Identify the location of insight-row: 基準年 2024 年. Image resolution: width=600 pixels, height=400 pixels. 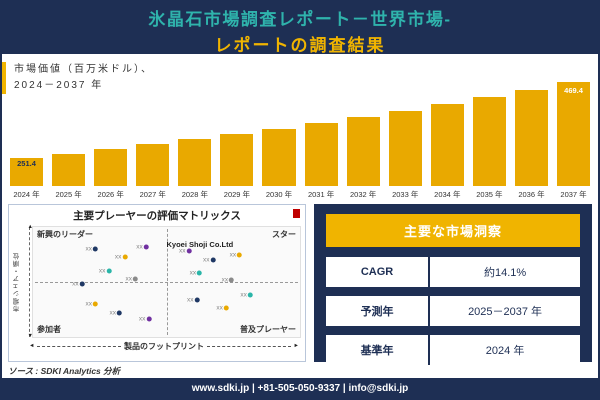
(453, 350).